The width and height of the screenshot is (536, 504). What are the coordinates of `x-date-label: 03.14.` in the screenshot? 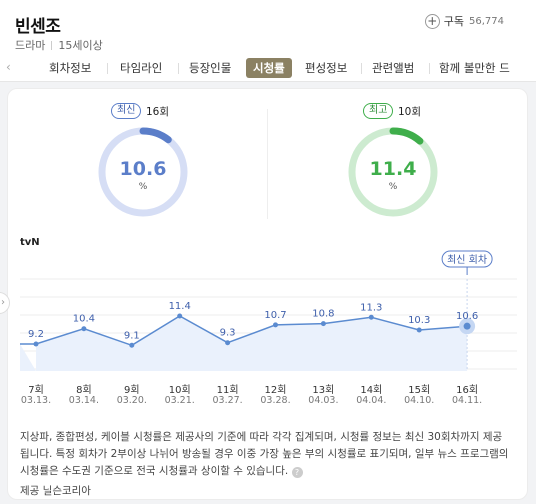 It's located at (83, 400).